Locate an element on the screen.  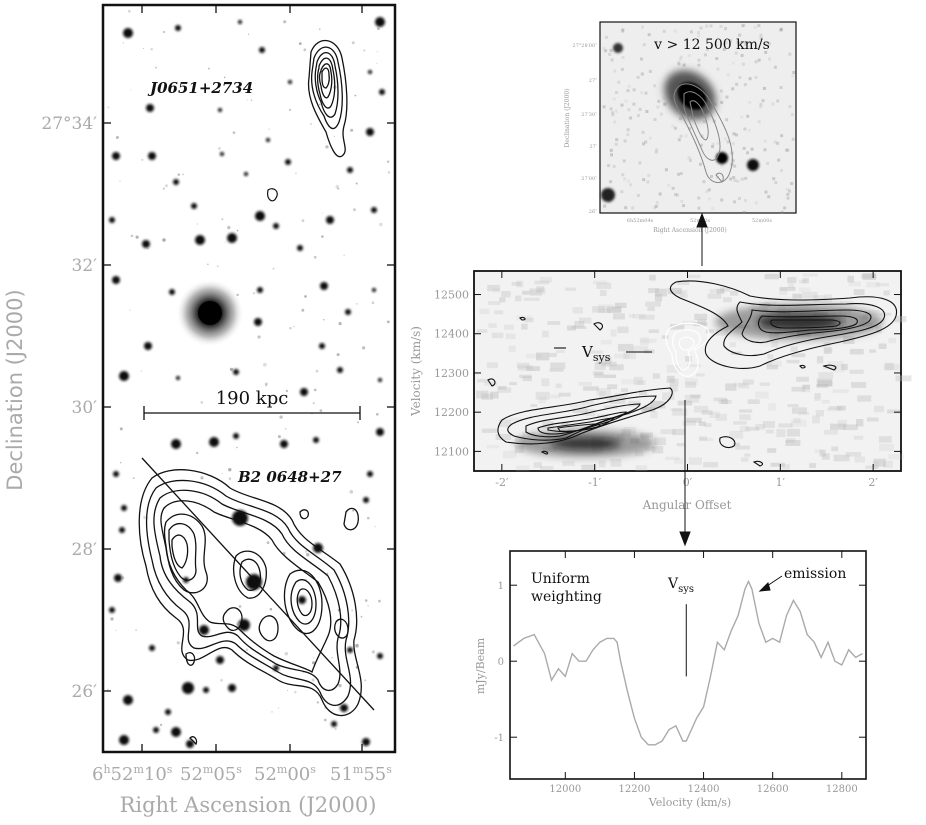
bright-galaxy-core is located at coordinates (210, 313).